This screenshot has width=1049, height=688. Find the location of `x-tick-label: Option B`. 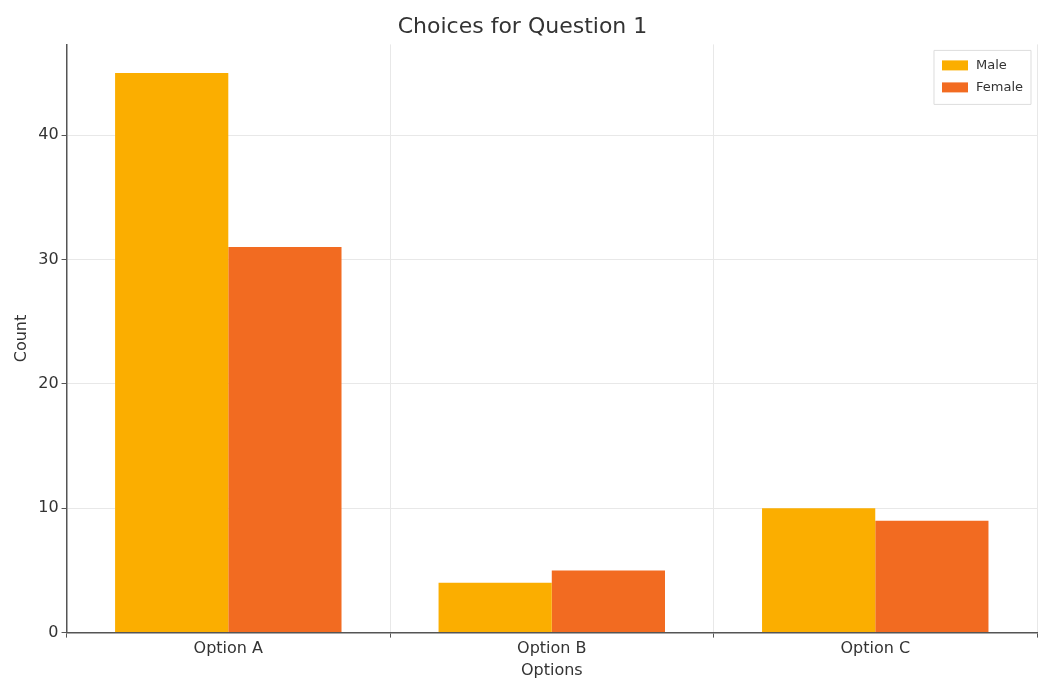

x-tick-label: Option B is located at coordinates (552, 648).